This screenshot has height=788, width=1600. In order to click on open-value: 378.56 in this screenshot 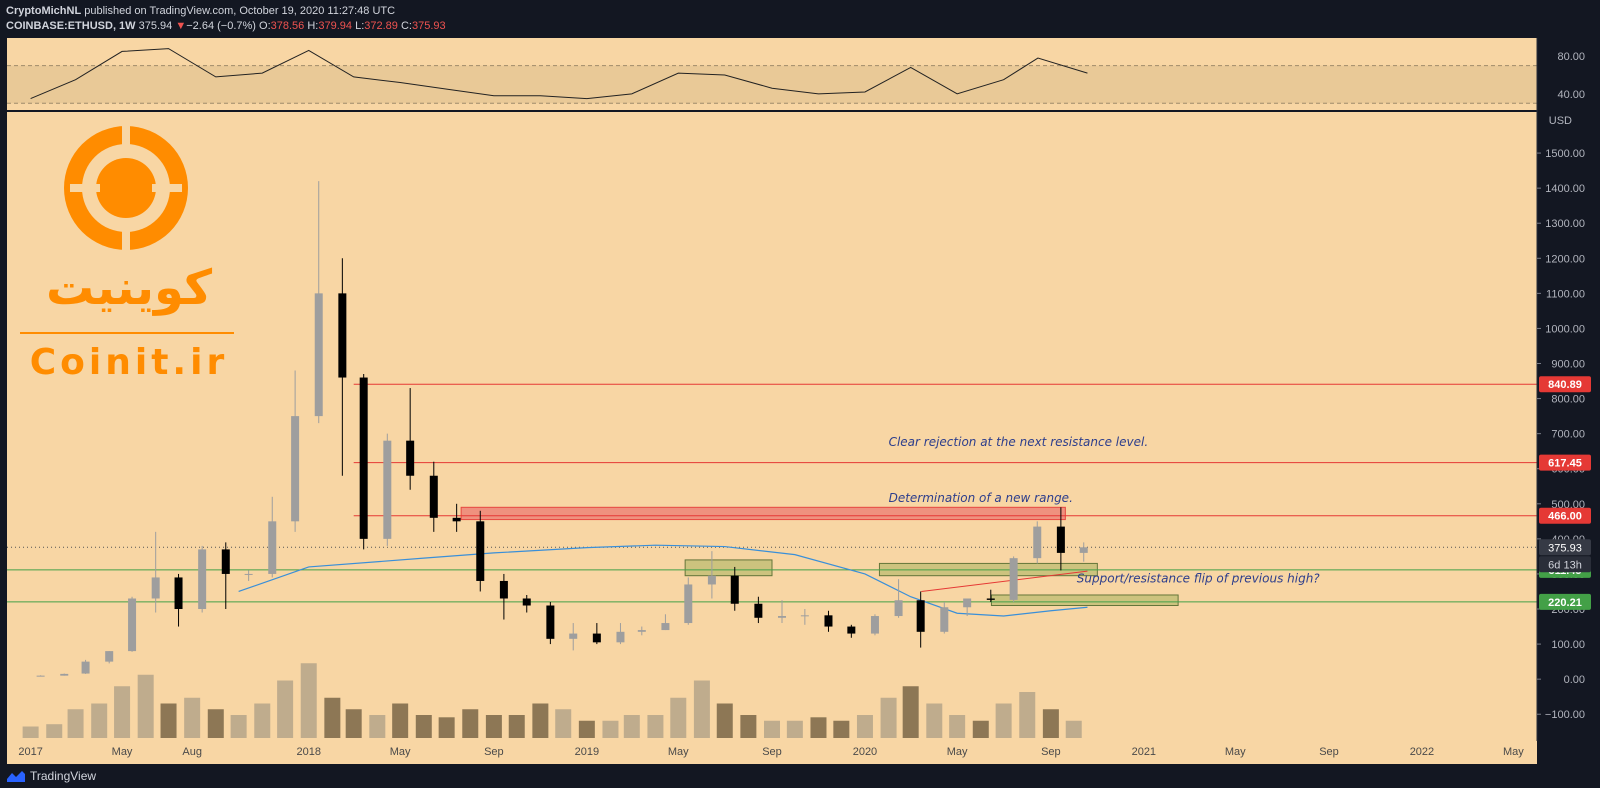, I will do `click(287, 26)`.